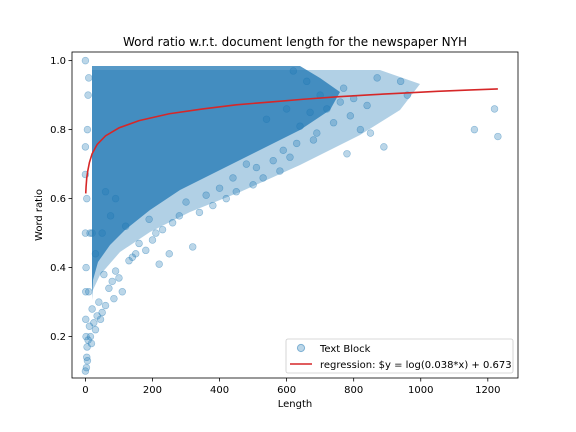  Describe the element at coordinates (85, 390) in the screenshot. I see `x-tick-label: 0` at that location.